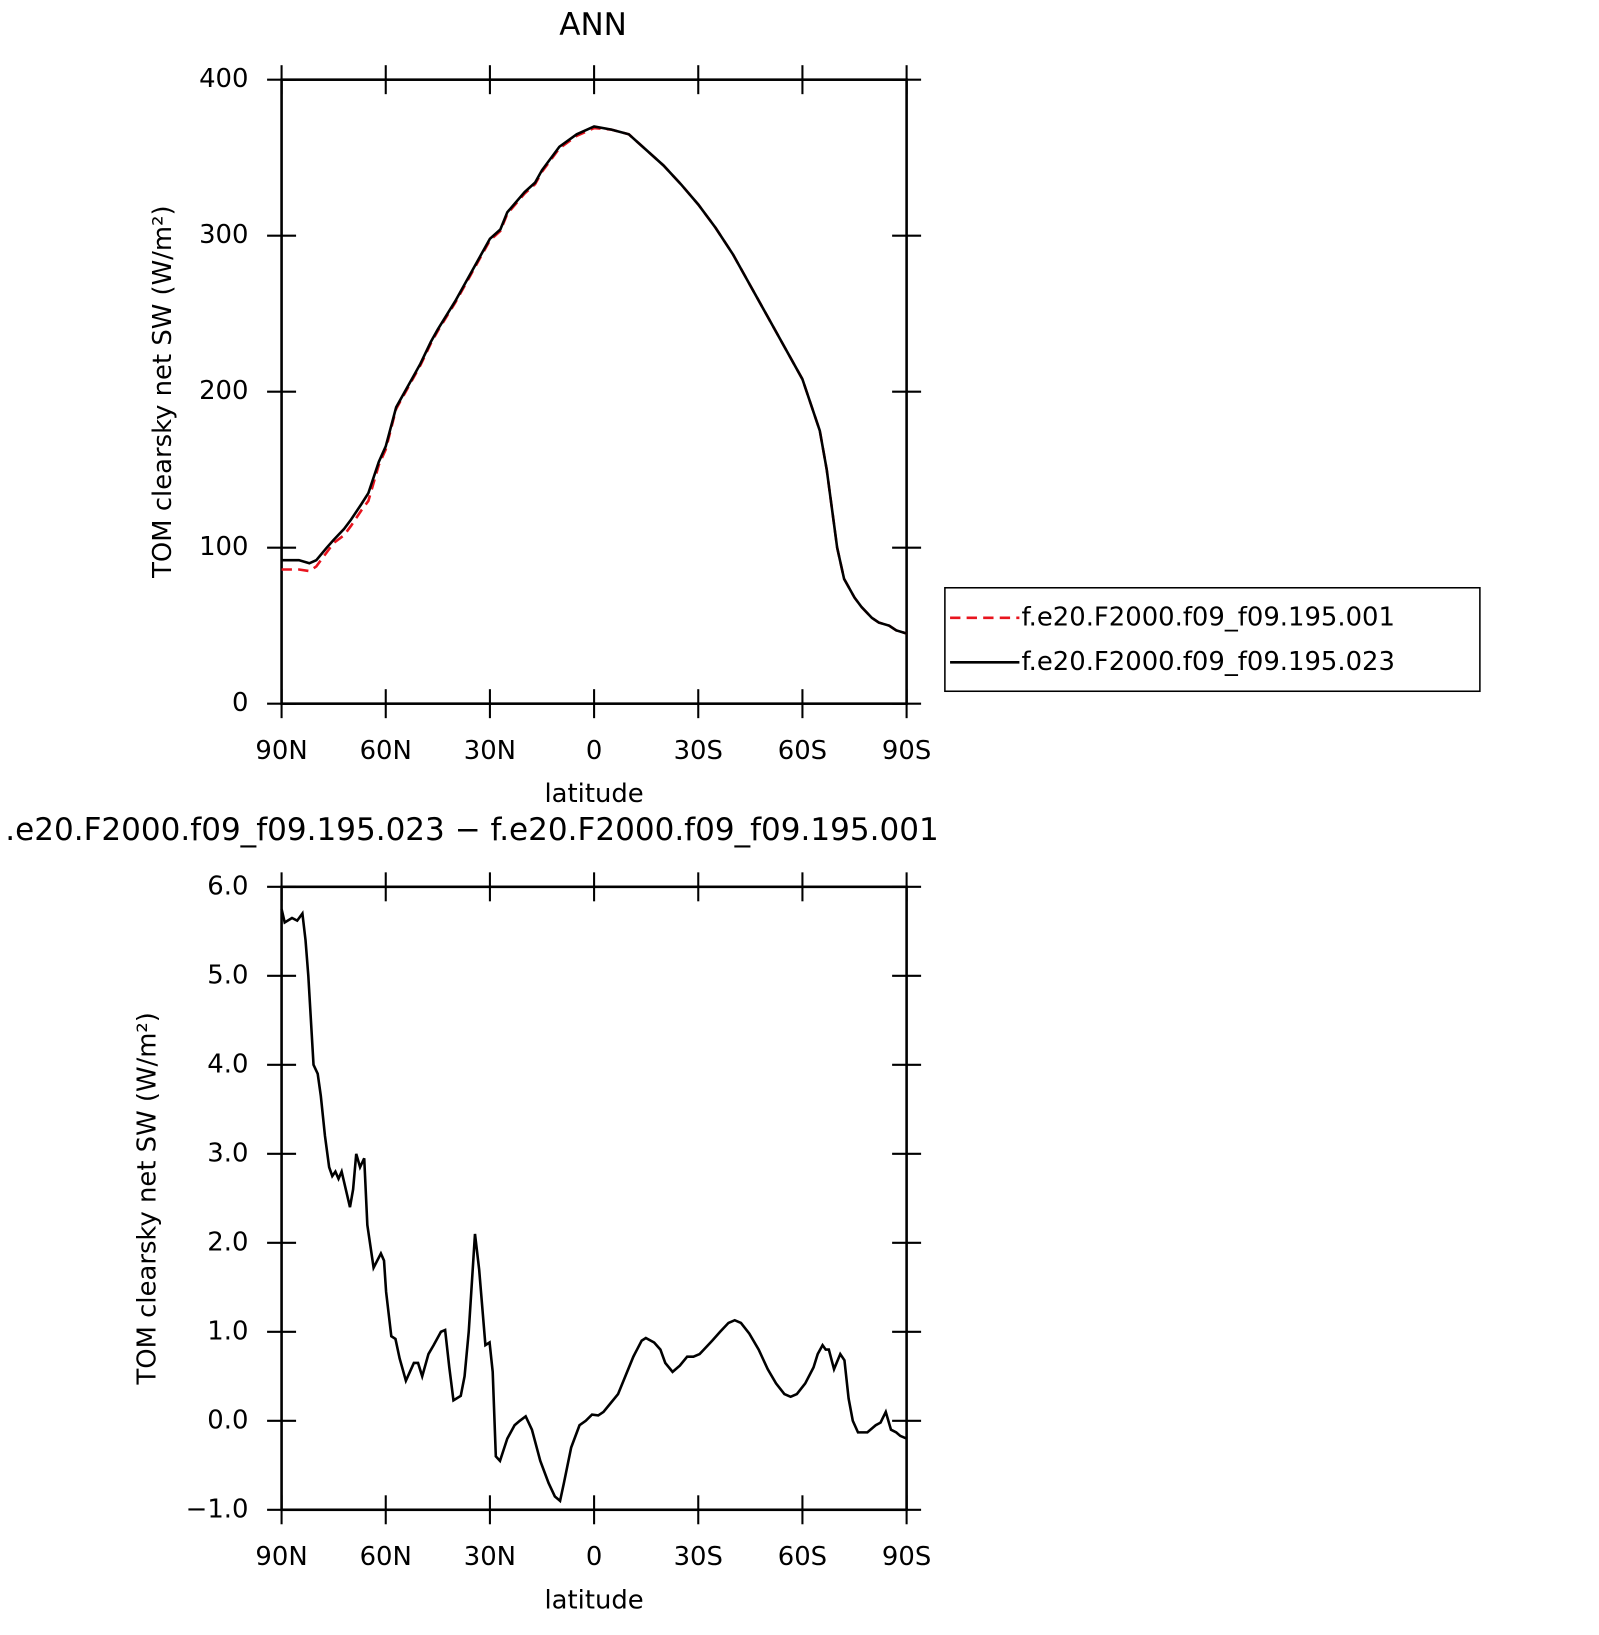 This screenshot has width=1599, height=1635. What do you see at coordinates (240, 703) in the screenshot?
I see `y-tick-label: 0` at bounding box center [240, 703].